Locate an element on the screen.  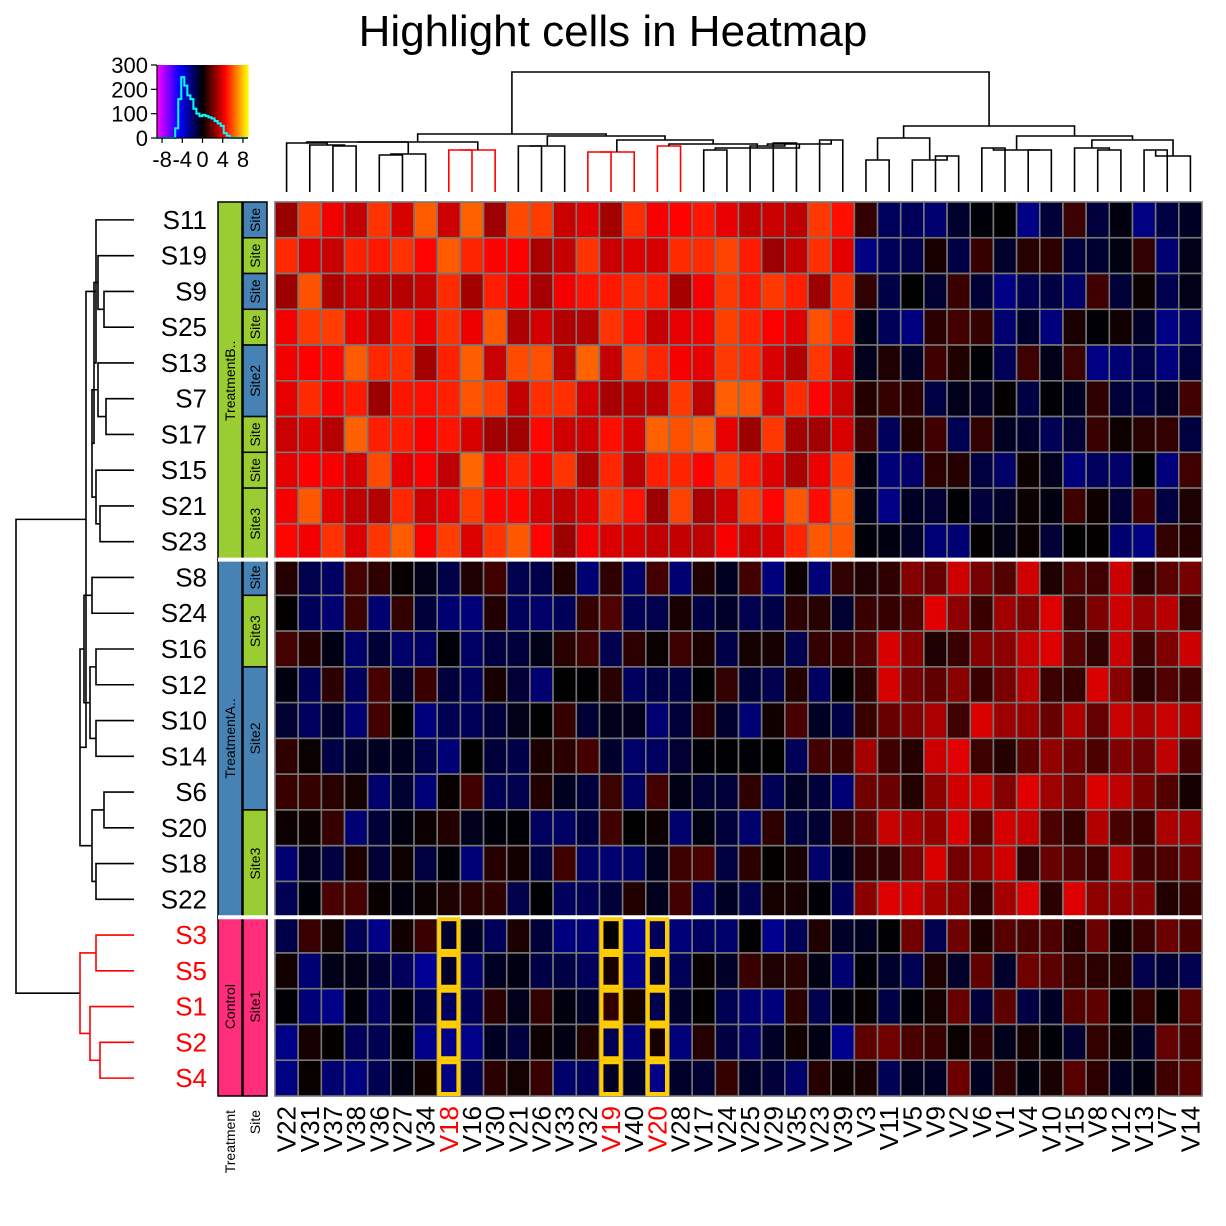
row-label: S10 is located at coordinates (184, 721).